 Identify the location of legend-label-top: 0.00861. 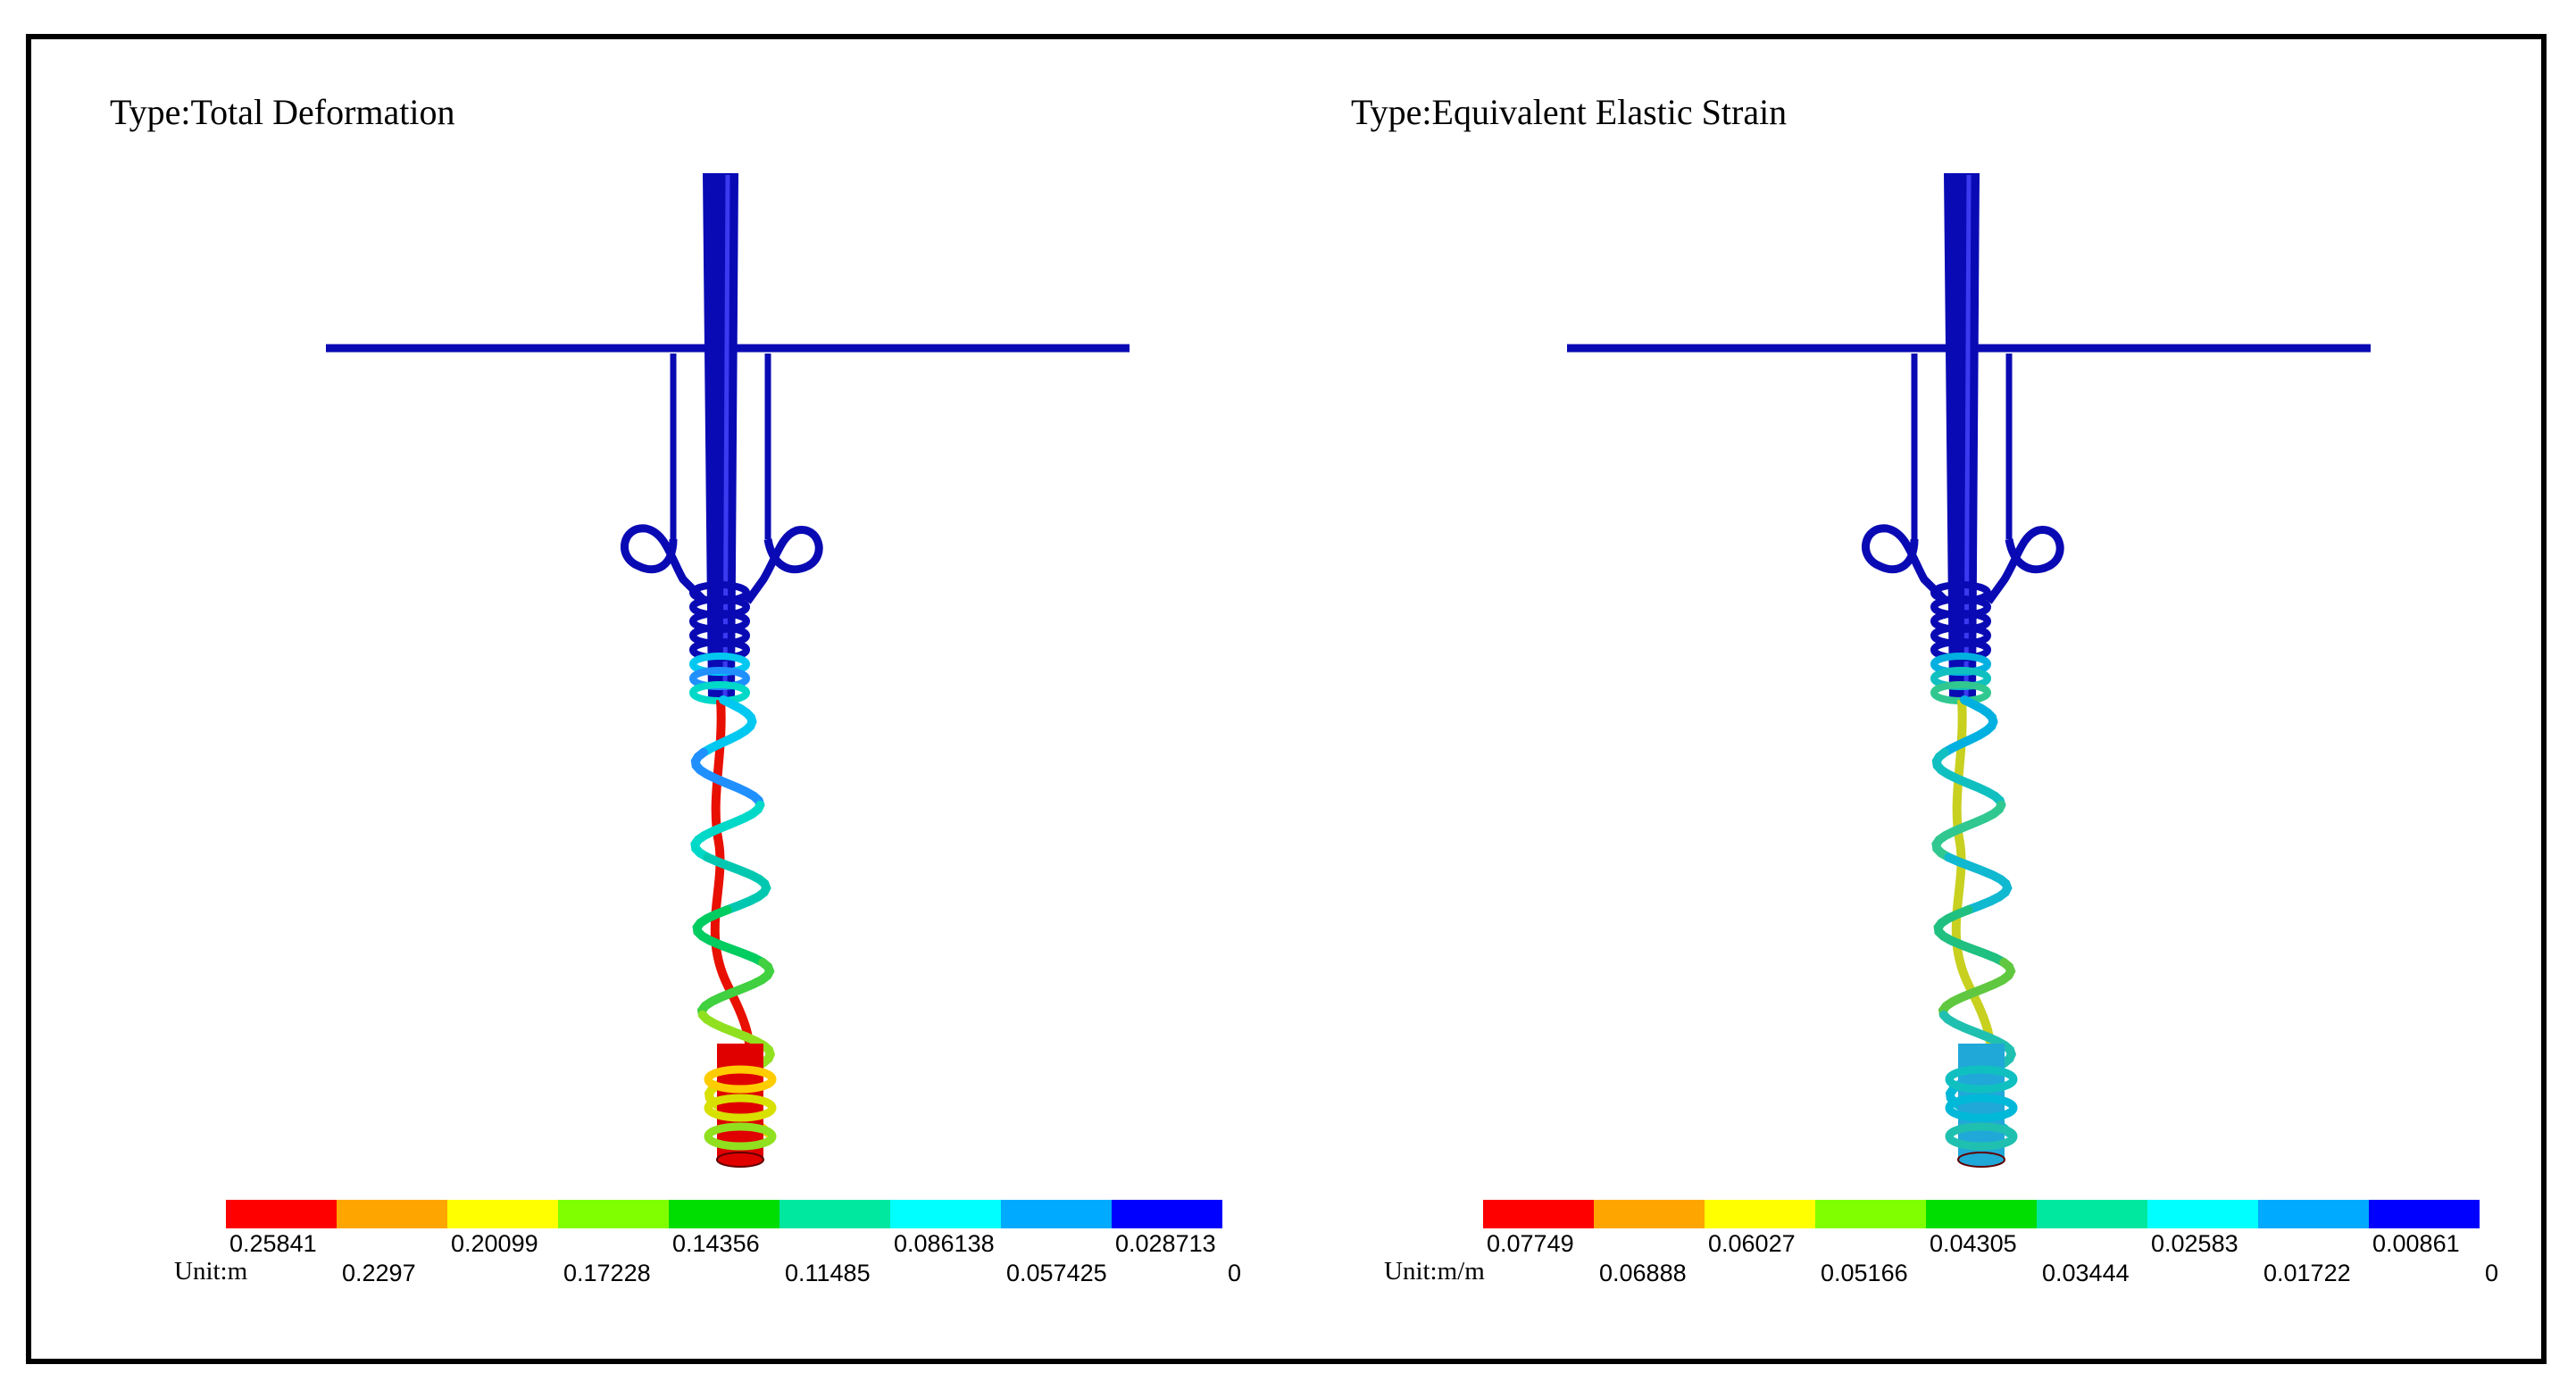
(2416, 1243).